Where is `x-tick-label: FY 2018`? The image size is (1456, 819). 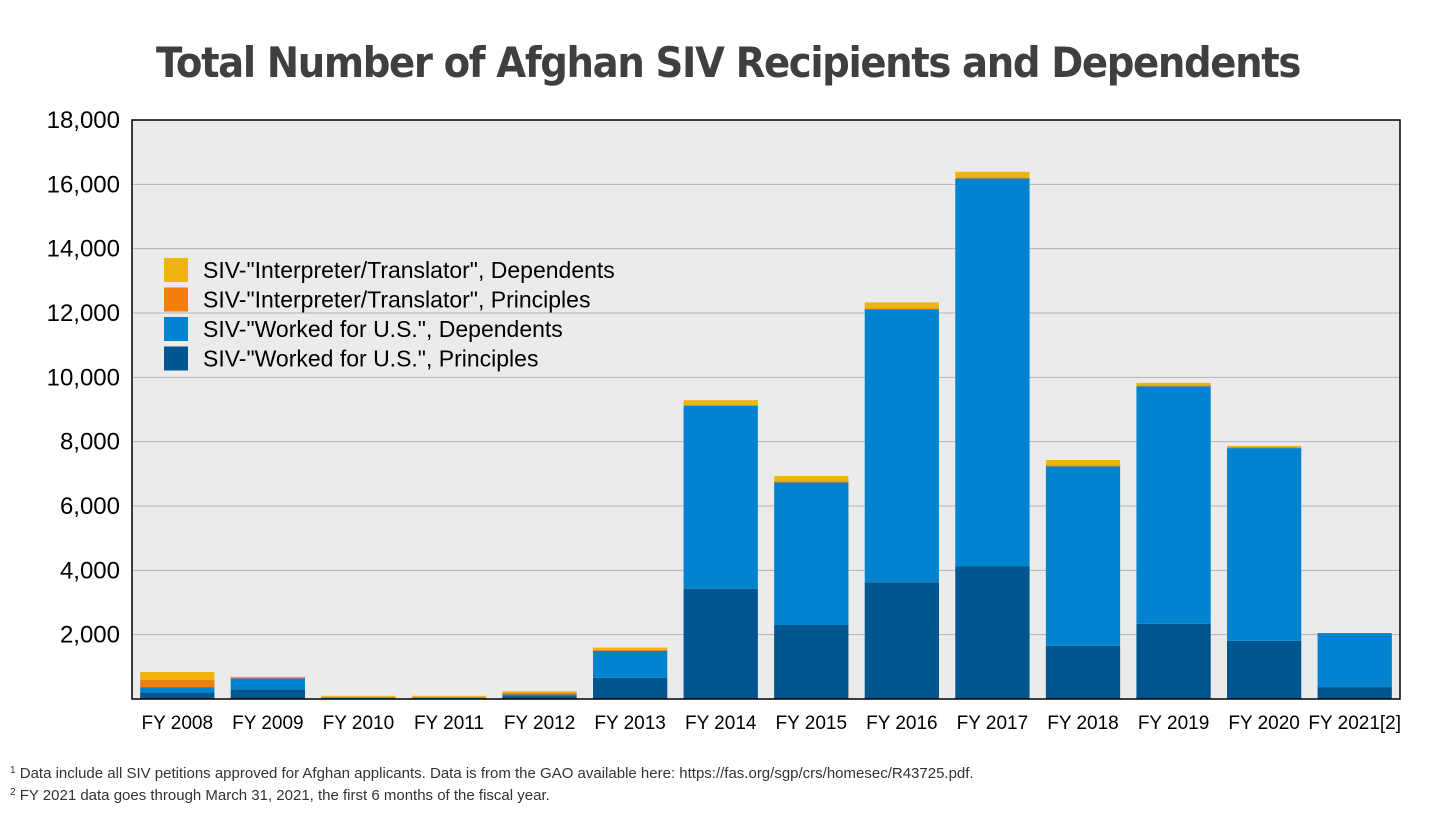
x-tick-label: FY 2018 is located at coordinates (1082, 723).